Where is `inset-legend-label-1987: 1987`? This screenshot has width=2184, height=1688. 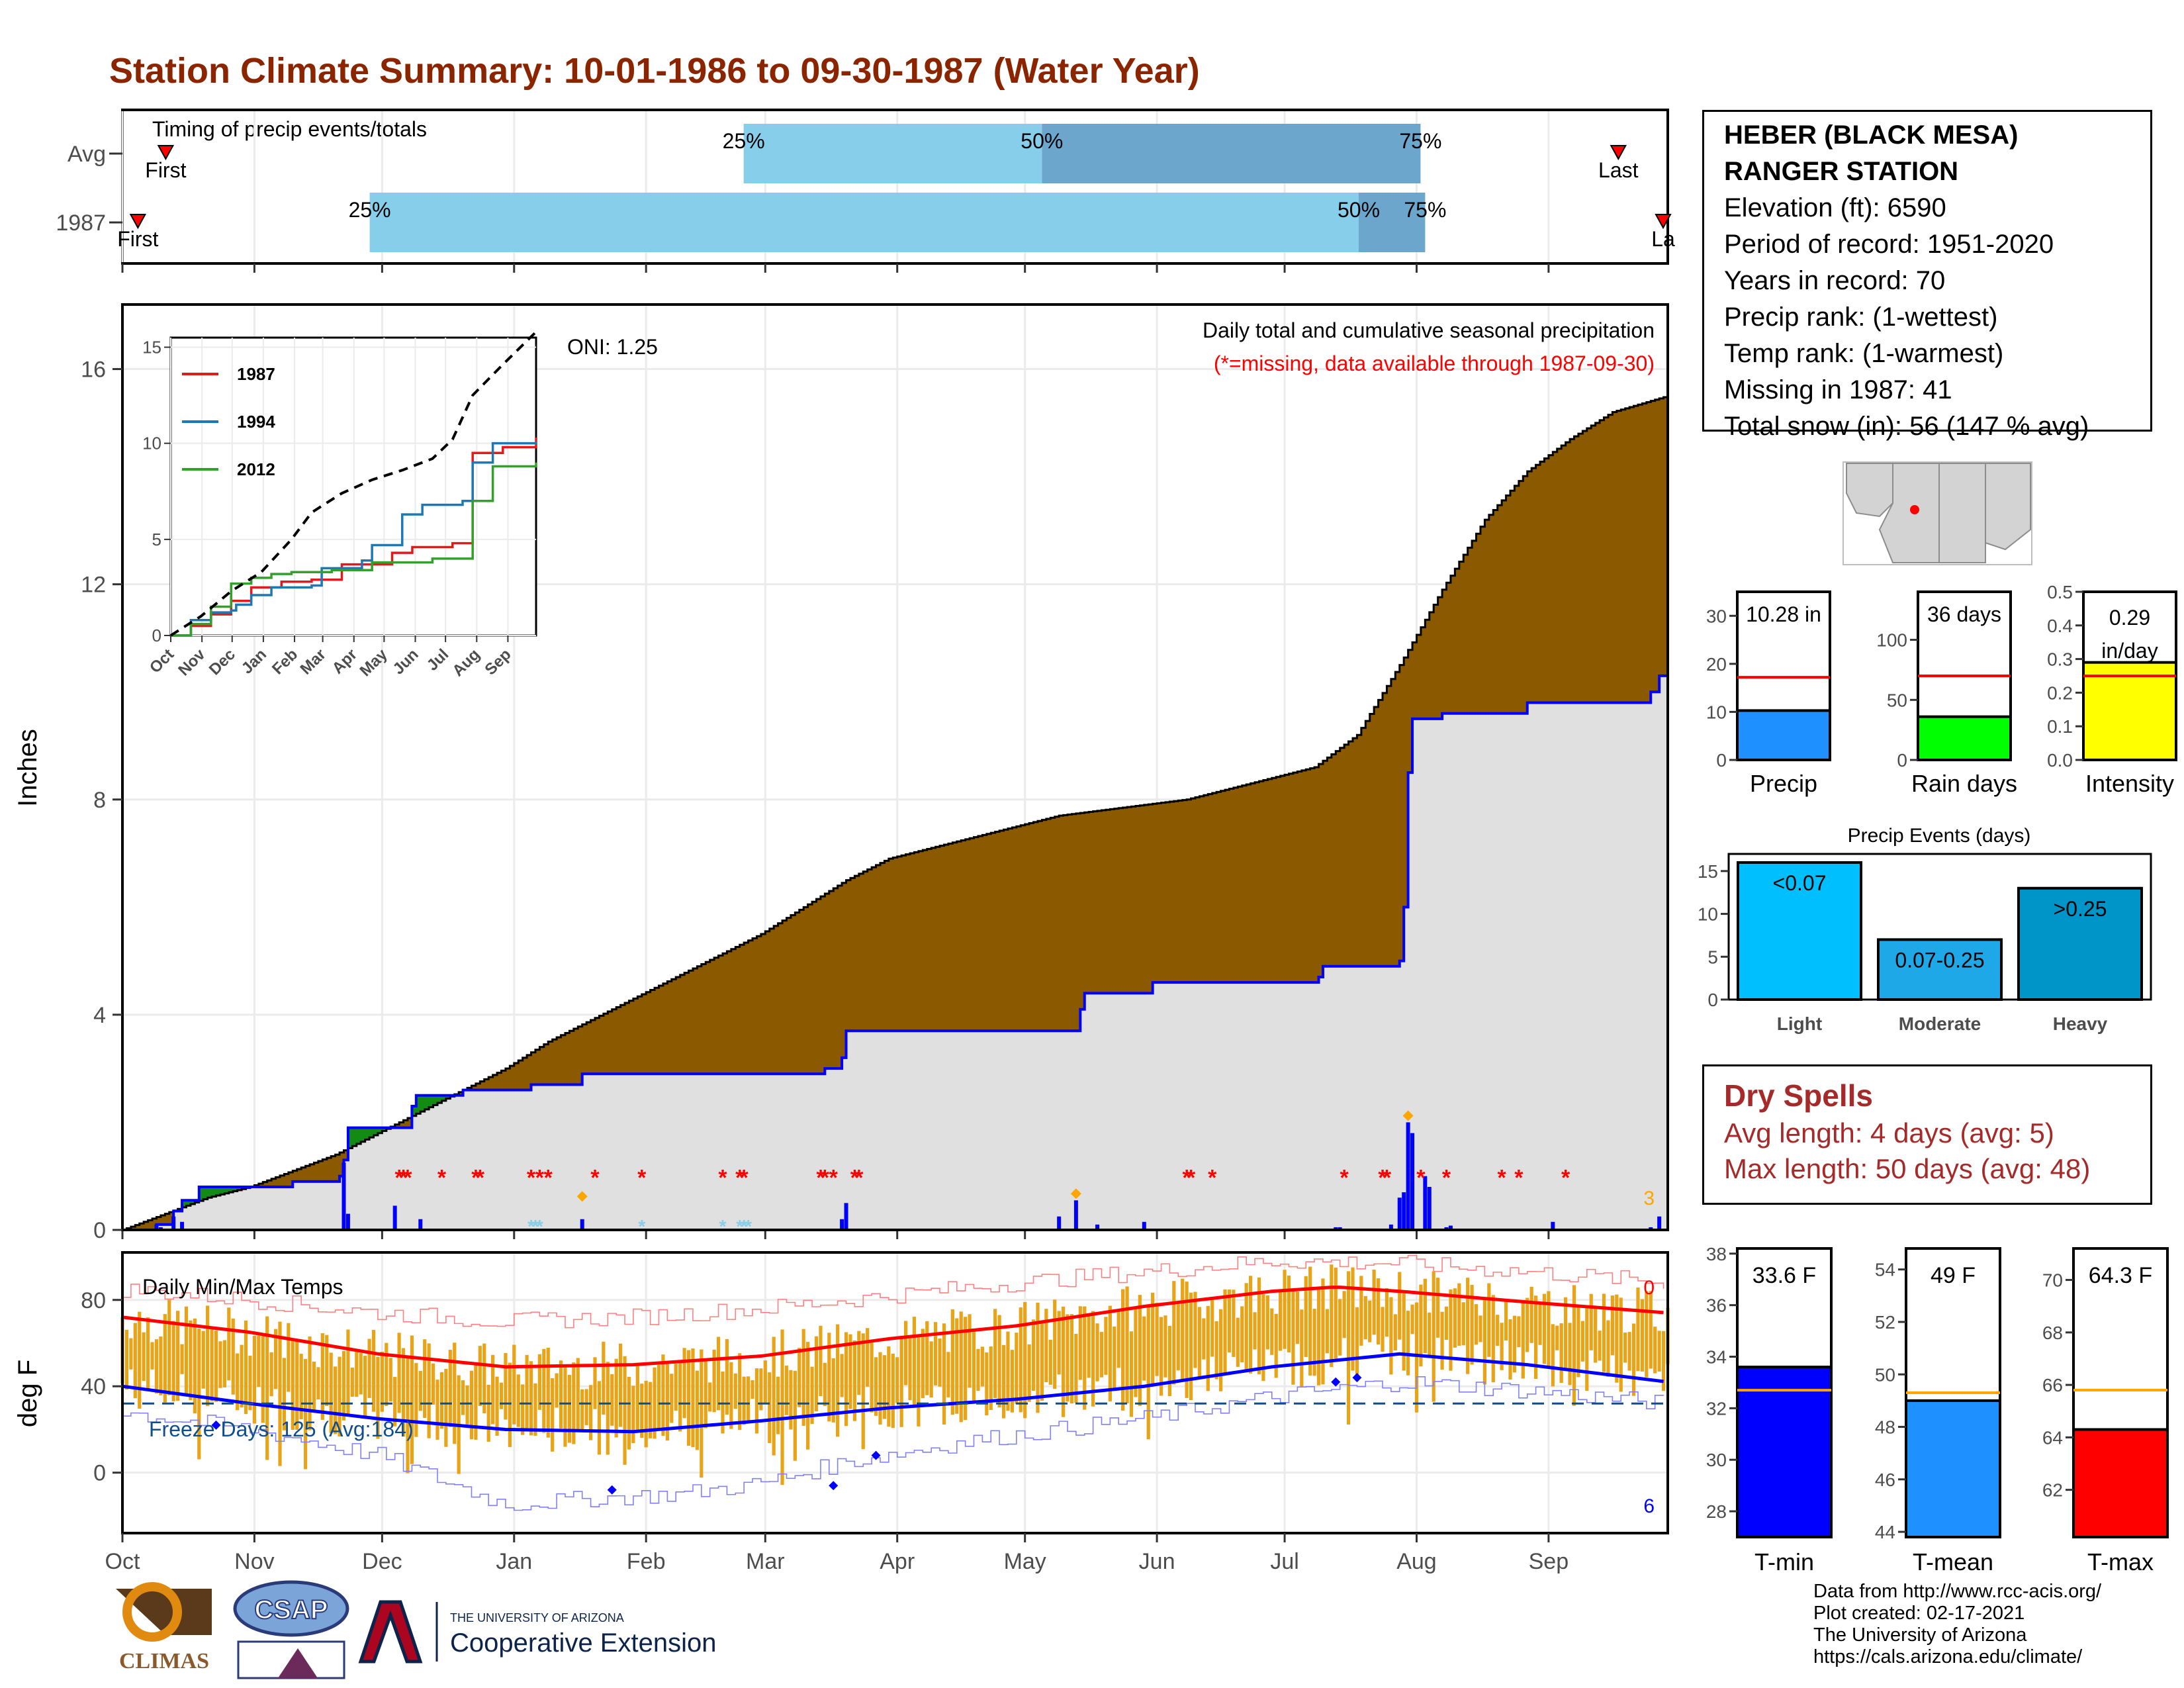 inset-legend-label-1987: 1987 is located at coordinates (256, 374).